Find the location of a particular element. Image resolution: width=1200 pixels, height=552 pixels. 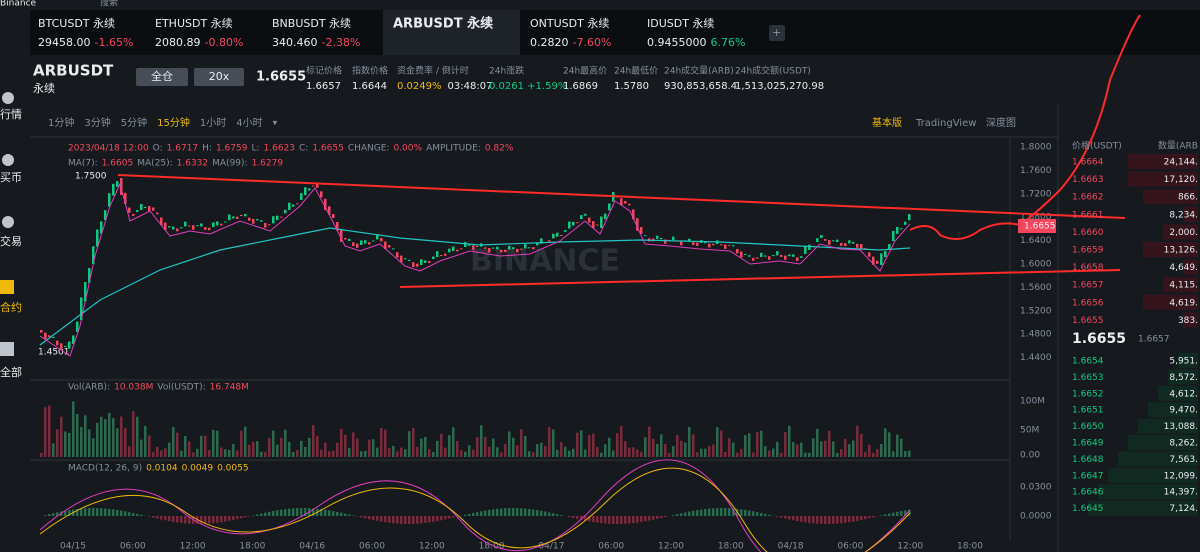

margin: 全仓 is located at coordinates (162, 76).